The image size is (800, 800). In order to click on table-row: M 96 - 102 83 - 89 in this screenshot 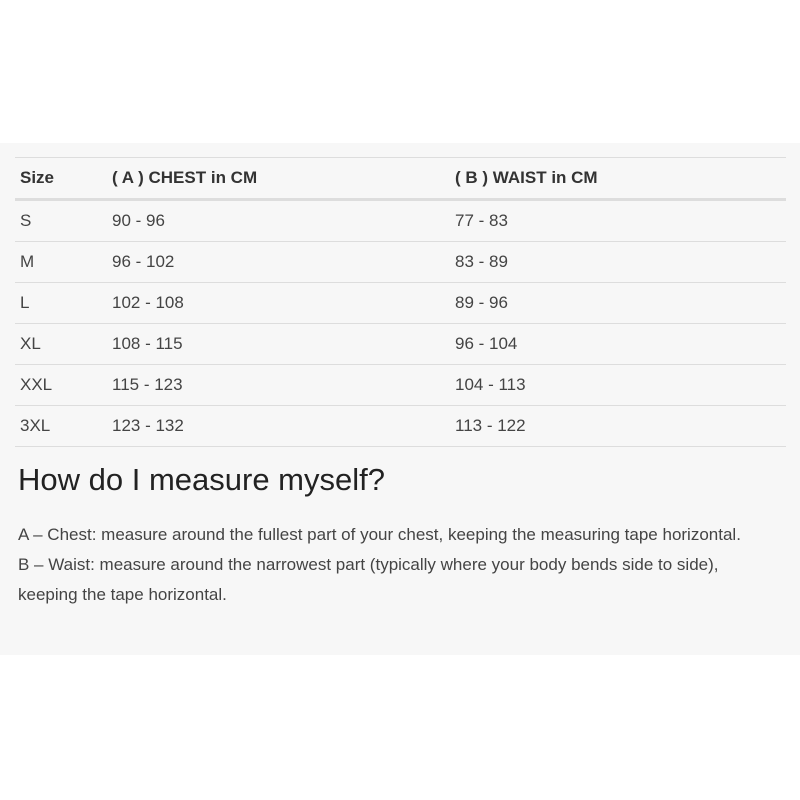, I will do `click(400, 262)`.